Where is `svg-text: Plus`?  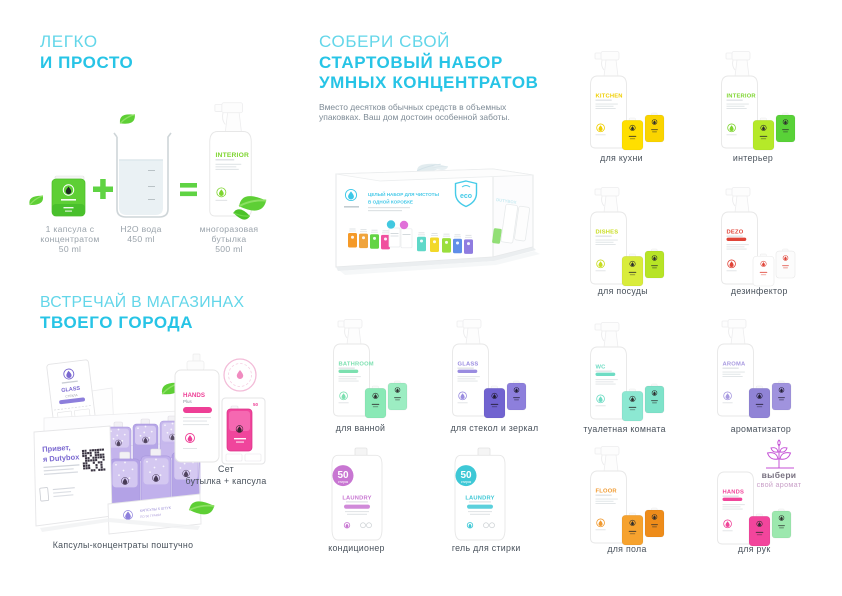
svg-text: Plus is located at coordinates (188, 401).